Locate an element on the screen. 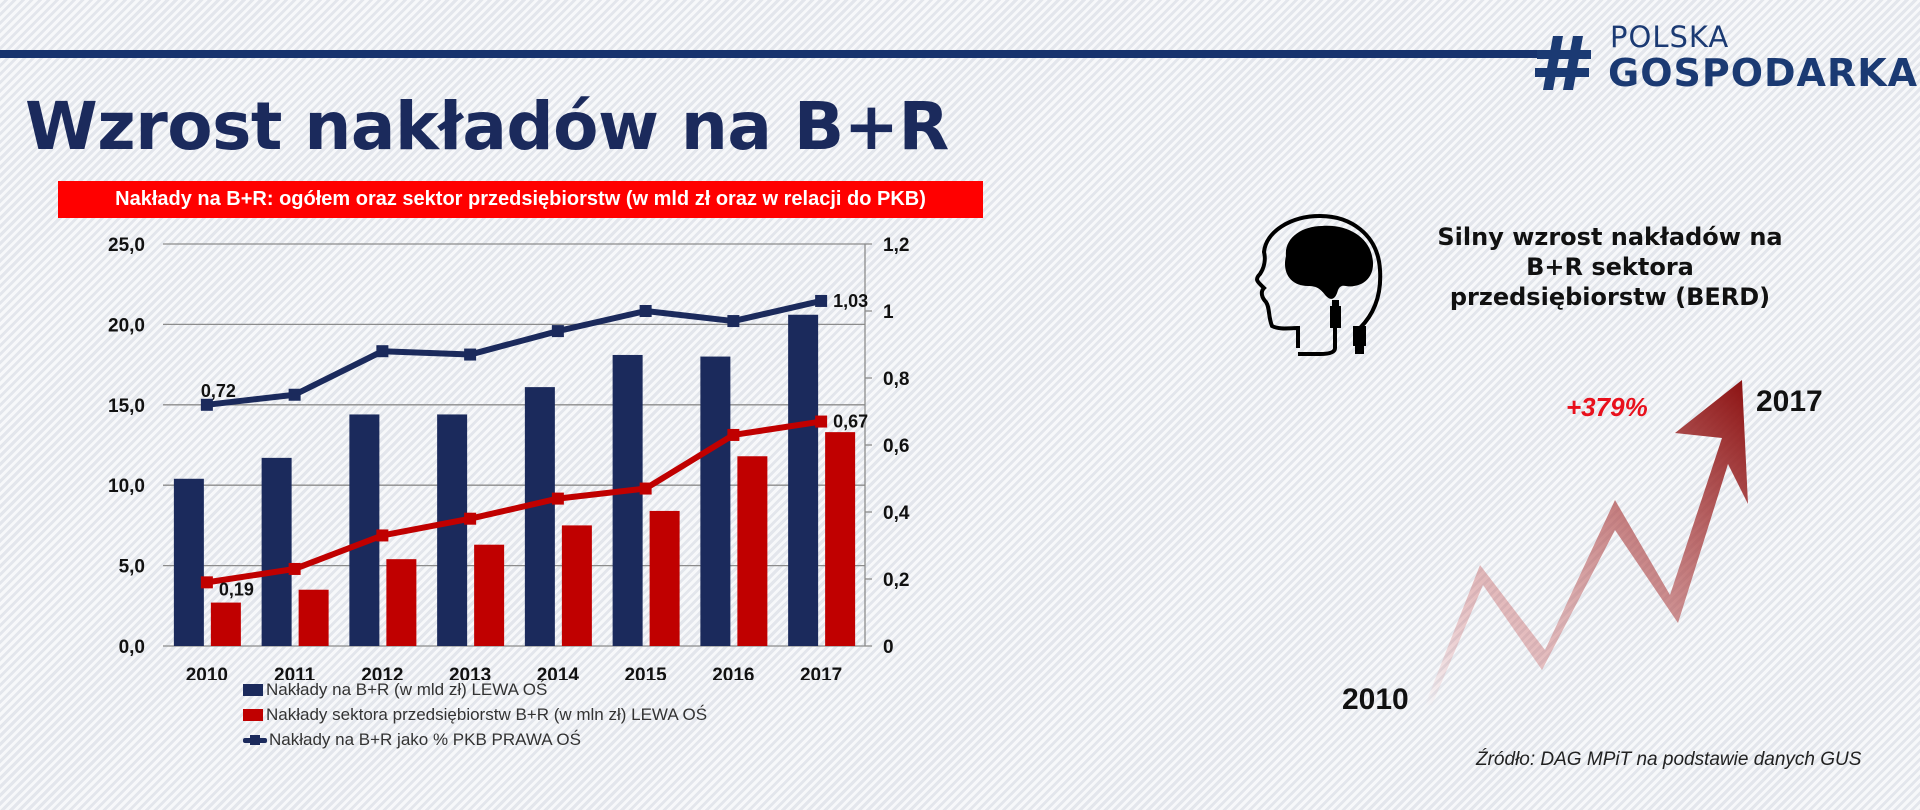  end-year-label: 2017 is located at coordinates (1789, 401).